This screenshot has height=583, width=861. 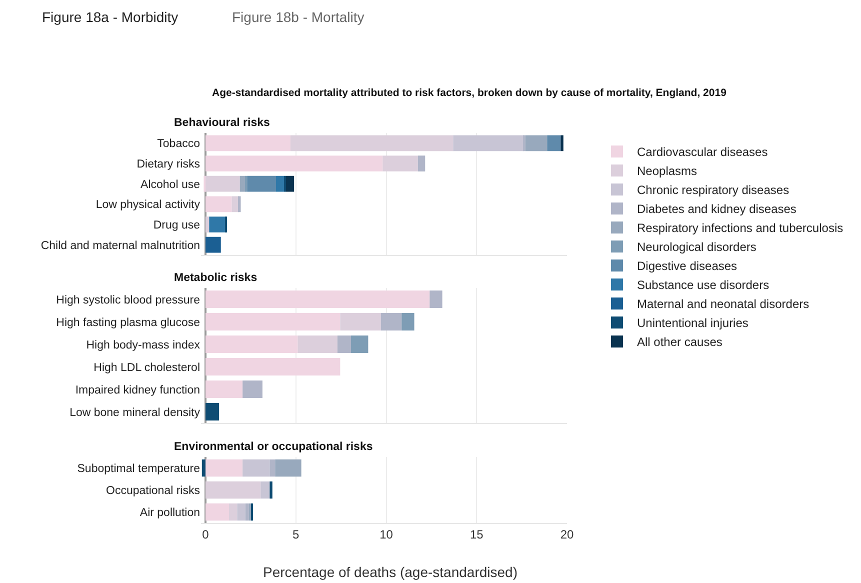 I want to click on x-tick-label: 20, so click(x=567, y=534).